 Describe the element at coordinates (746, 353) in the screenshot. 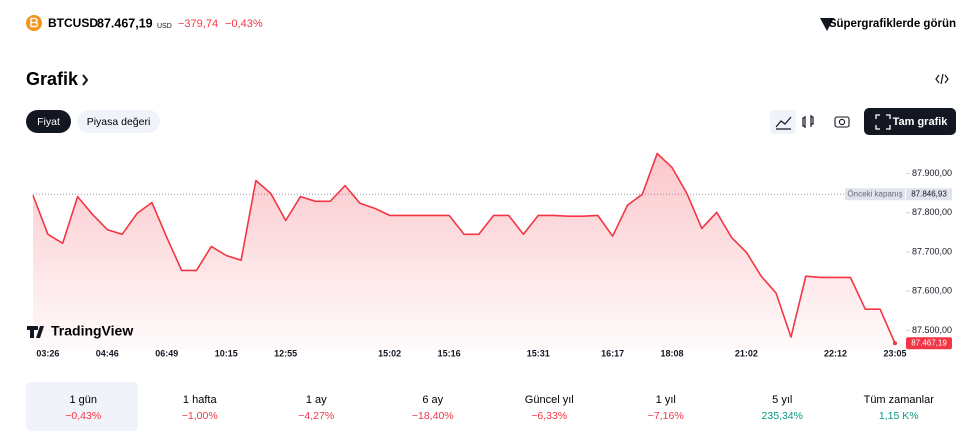

I see `x-tick-label: 21:02` at that location.